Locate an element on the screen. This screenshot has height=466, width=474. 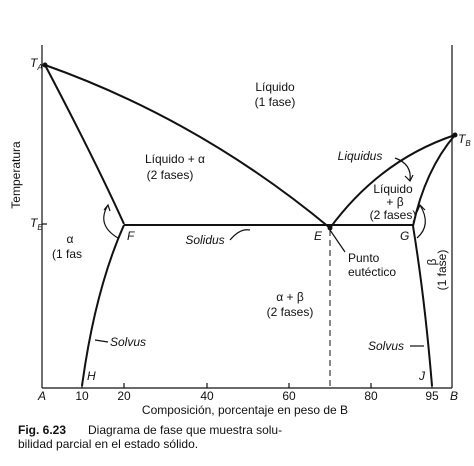
region-label: β is located at coordinates (432, 261).